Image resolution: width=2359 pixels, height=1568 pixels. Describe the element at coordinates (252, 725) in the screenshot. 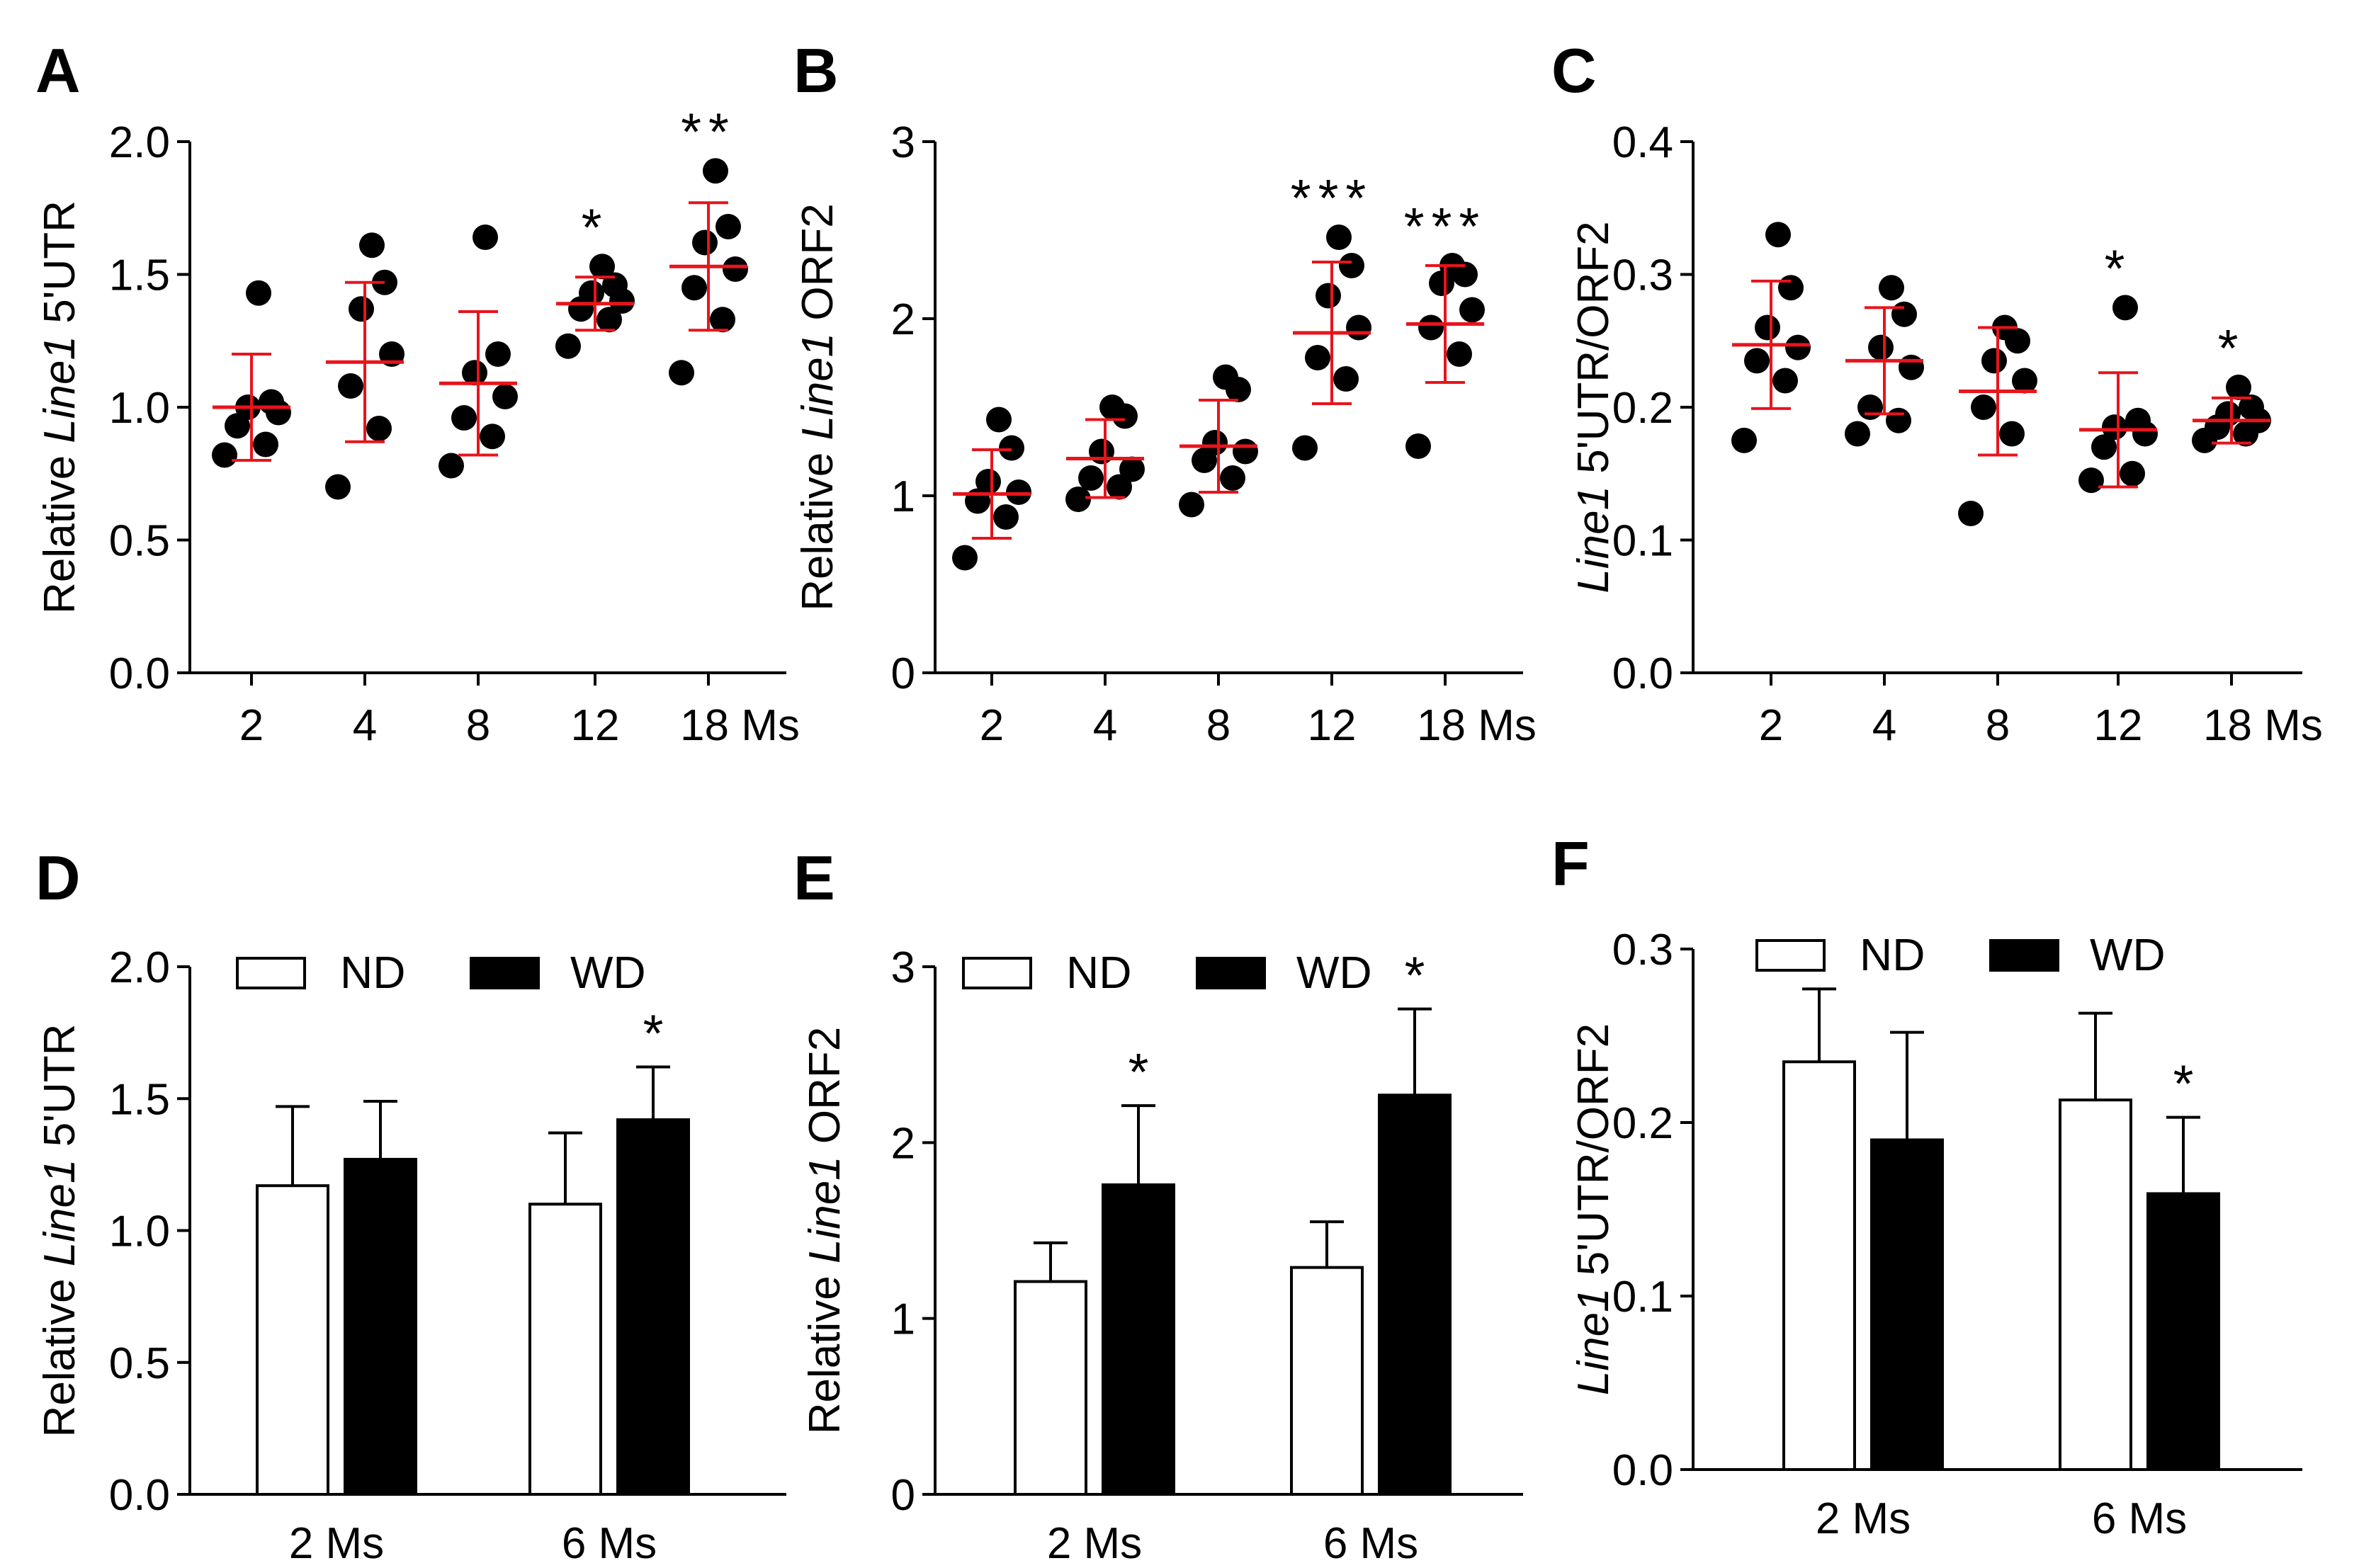

I see `x-tick-label: 2` at that location.